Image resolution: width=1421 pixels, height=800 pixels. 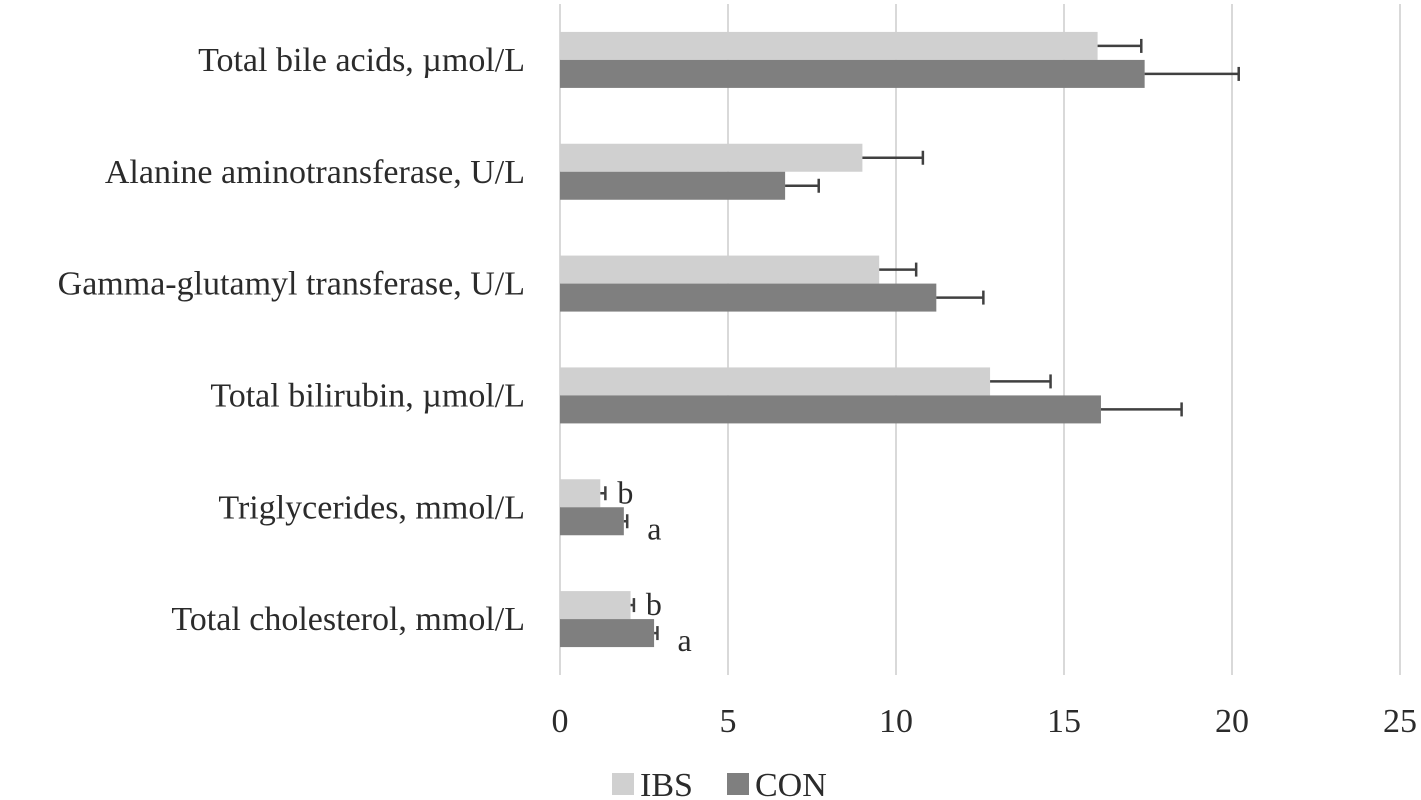 I want to click on x-tick-label: 20, so click(x=1232, y=721).